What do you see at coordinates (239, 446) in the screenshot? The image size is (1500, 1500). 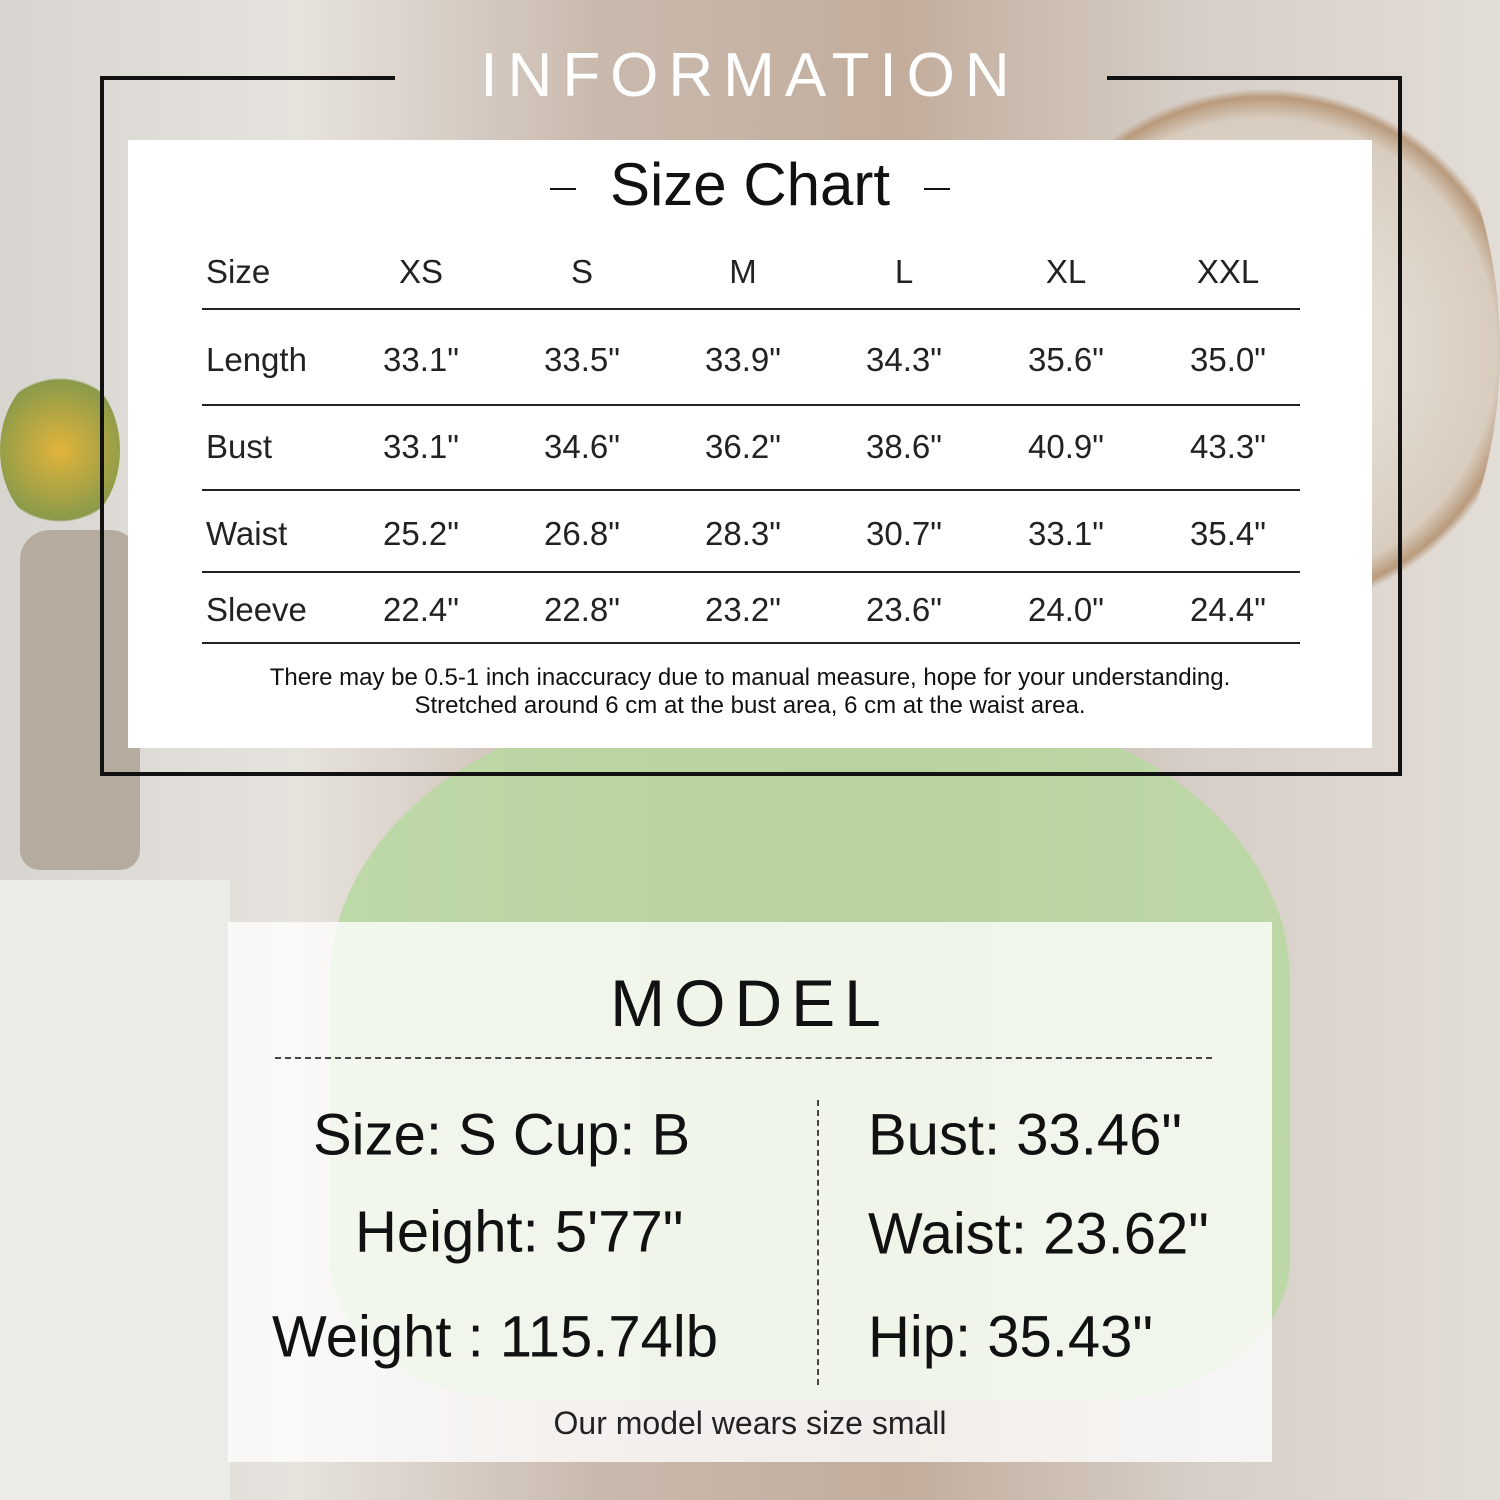 I see `row-label: Bust` at bounding box center [239, 446].